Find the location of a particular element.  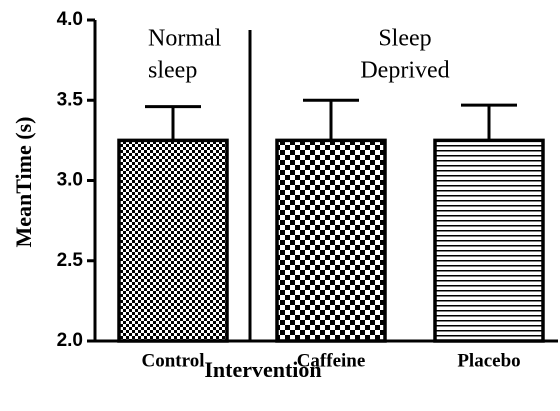

y-tick-label: 3.0 is located at coordinates (70, 180).